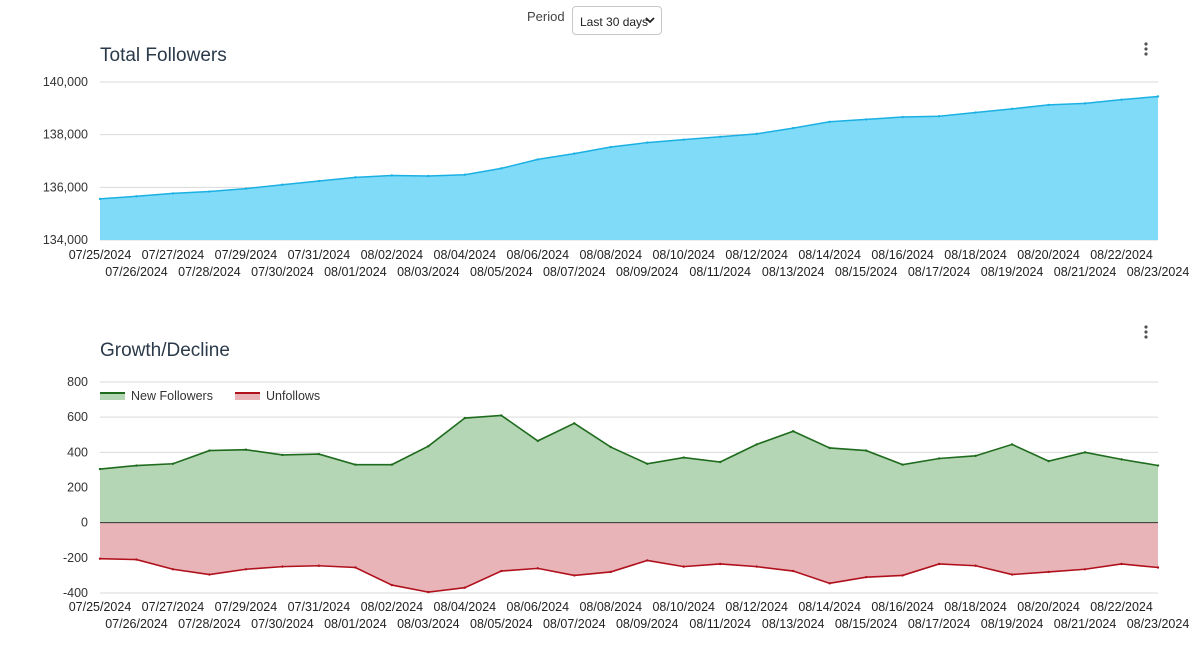 Image resolution: width=1200 pixels, height=647 pixels. What do you see at coordinates (647, 624) in the screenshot?
I see `x-tick-label: 08/09/2024` at bounding box center [647, 624].